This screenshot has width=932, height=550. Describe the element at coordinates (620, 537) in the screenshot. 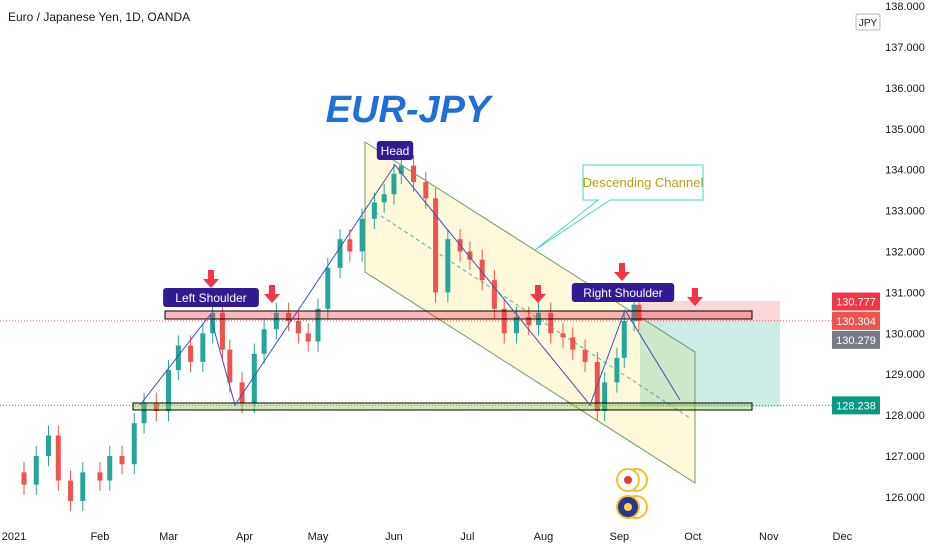

I see `x-tick-label: Sep` at that location.